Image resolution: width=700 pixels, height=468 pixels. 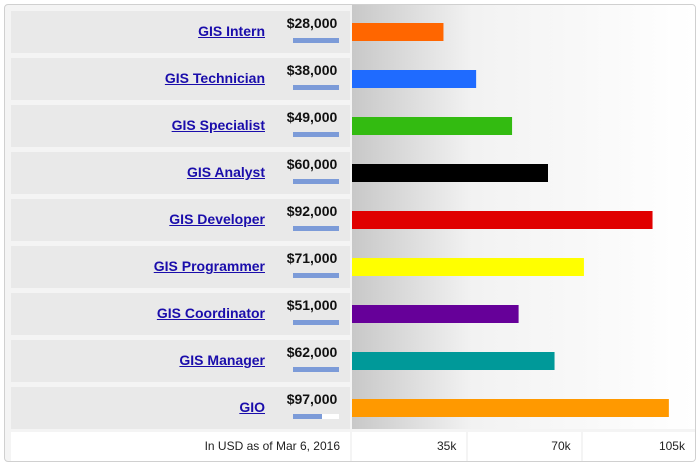 I want to click on x-tick-label: 105k, so click(x=671, y=446).